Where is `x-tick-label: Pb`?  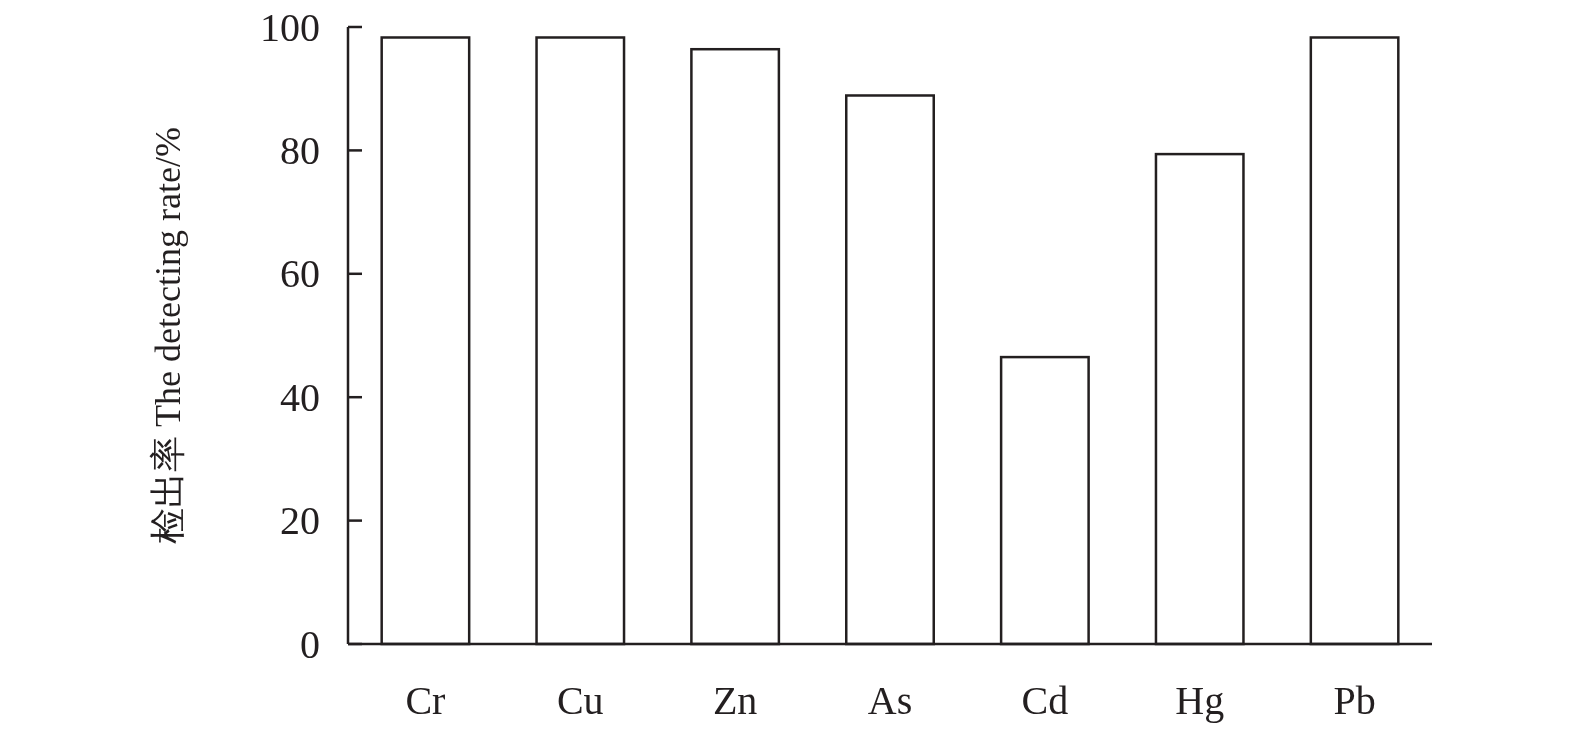
x-tick-label: Pb is located at coordinates (1354, 700).